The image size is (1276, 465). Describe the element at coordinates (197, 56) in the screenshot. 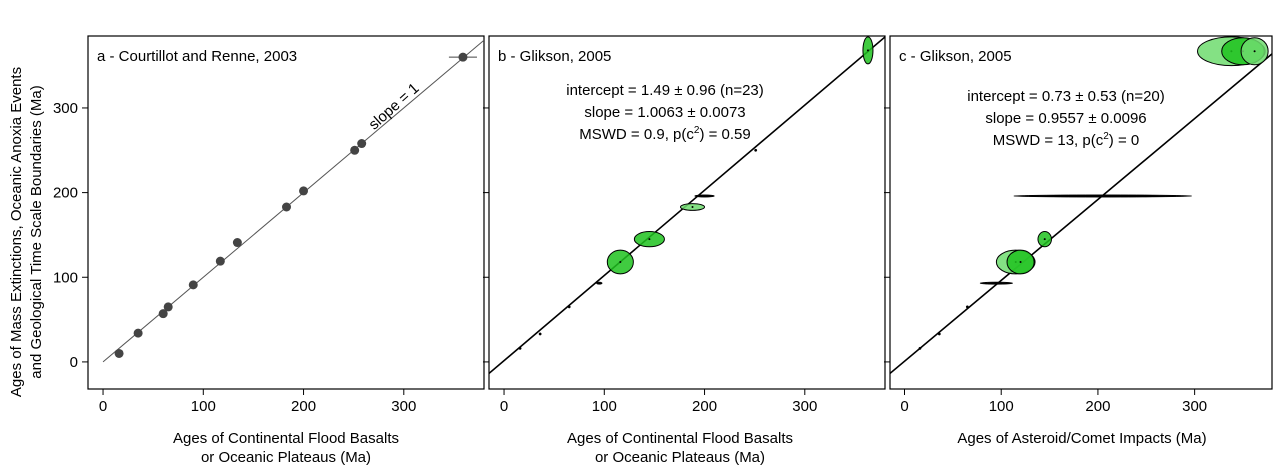

I see `panel-title: a - Courtillot and Renne, 2003` at that location.